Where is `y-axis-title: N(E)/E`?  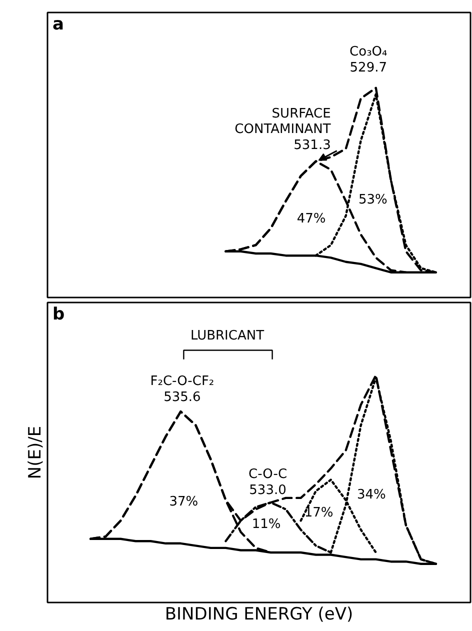 y-axis-title: N(E)/E is located at coordinates (36, 453).